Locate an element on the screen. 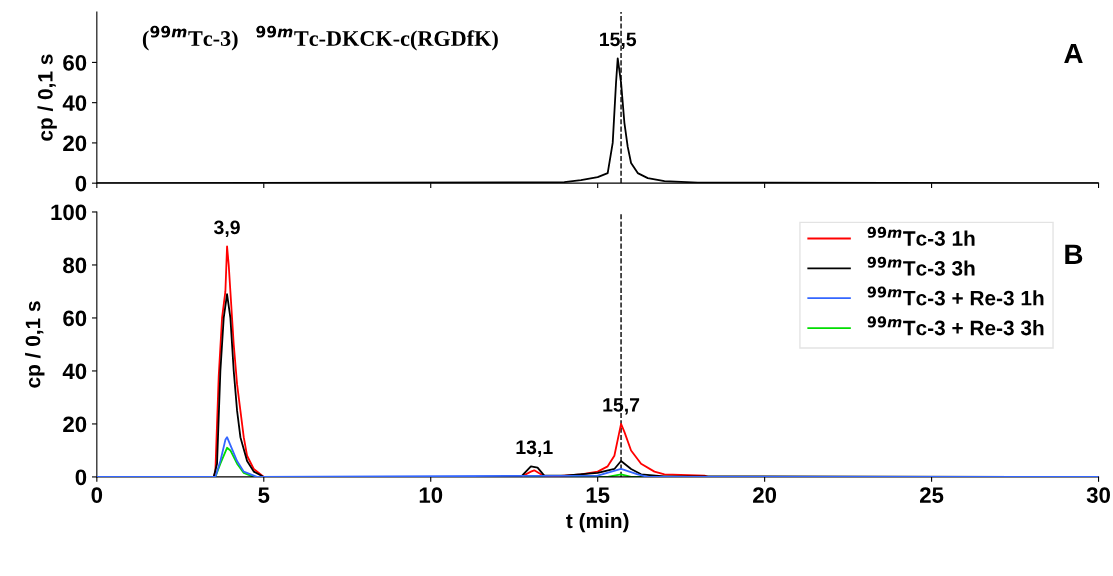  x-tick-label: 20 is located at coordinates (765, 495).